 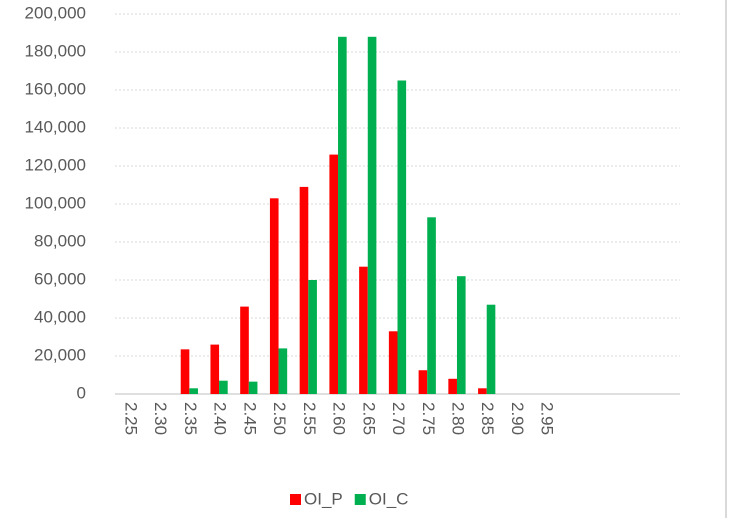 What do you see at coordinates (55, 50) in the screenshot?
I see `y-tick-label: 180,000` at bounding box center [55, 50].